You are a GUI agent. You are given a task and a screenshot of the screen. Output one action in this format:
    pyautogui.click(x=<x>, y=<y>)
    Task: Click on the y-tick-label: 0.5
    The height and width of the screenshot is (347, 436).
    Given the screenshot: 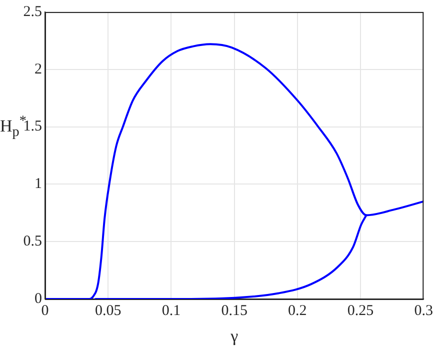 What is the action you would take?
    pyautogui.click(x=32, y=242)
    